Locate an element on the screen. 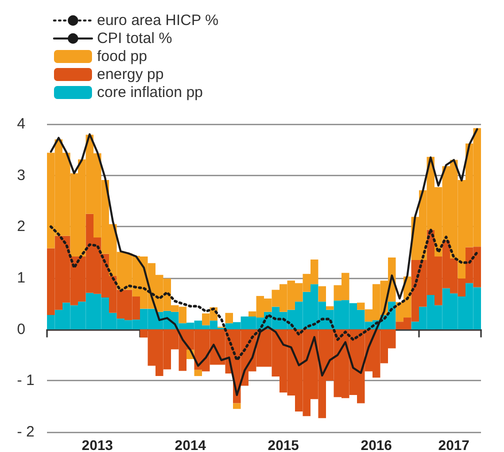 This screenshot has height=452, width=504. legend-label: energy pp is located at coordinates (130, 74).